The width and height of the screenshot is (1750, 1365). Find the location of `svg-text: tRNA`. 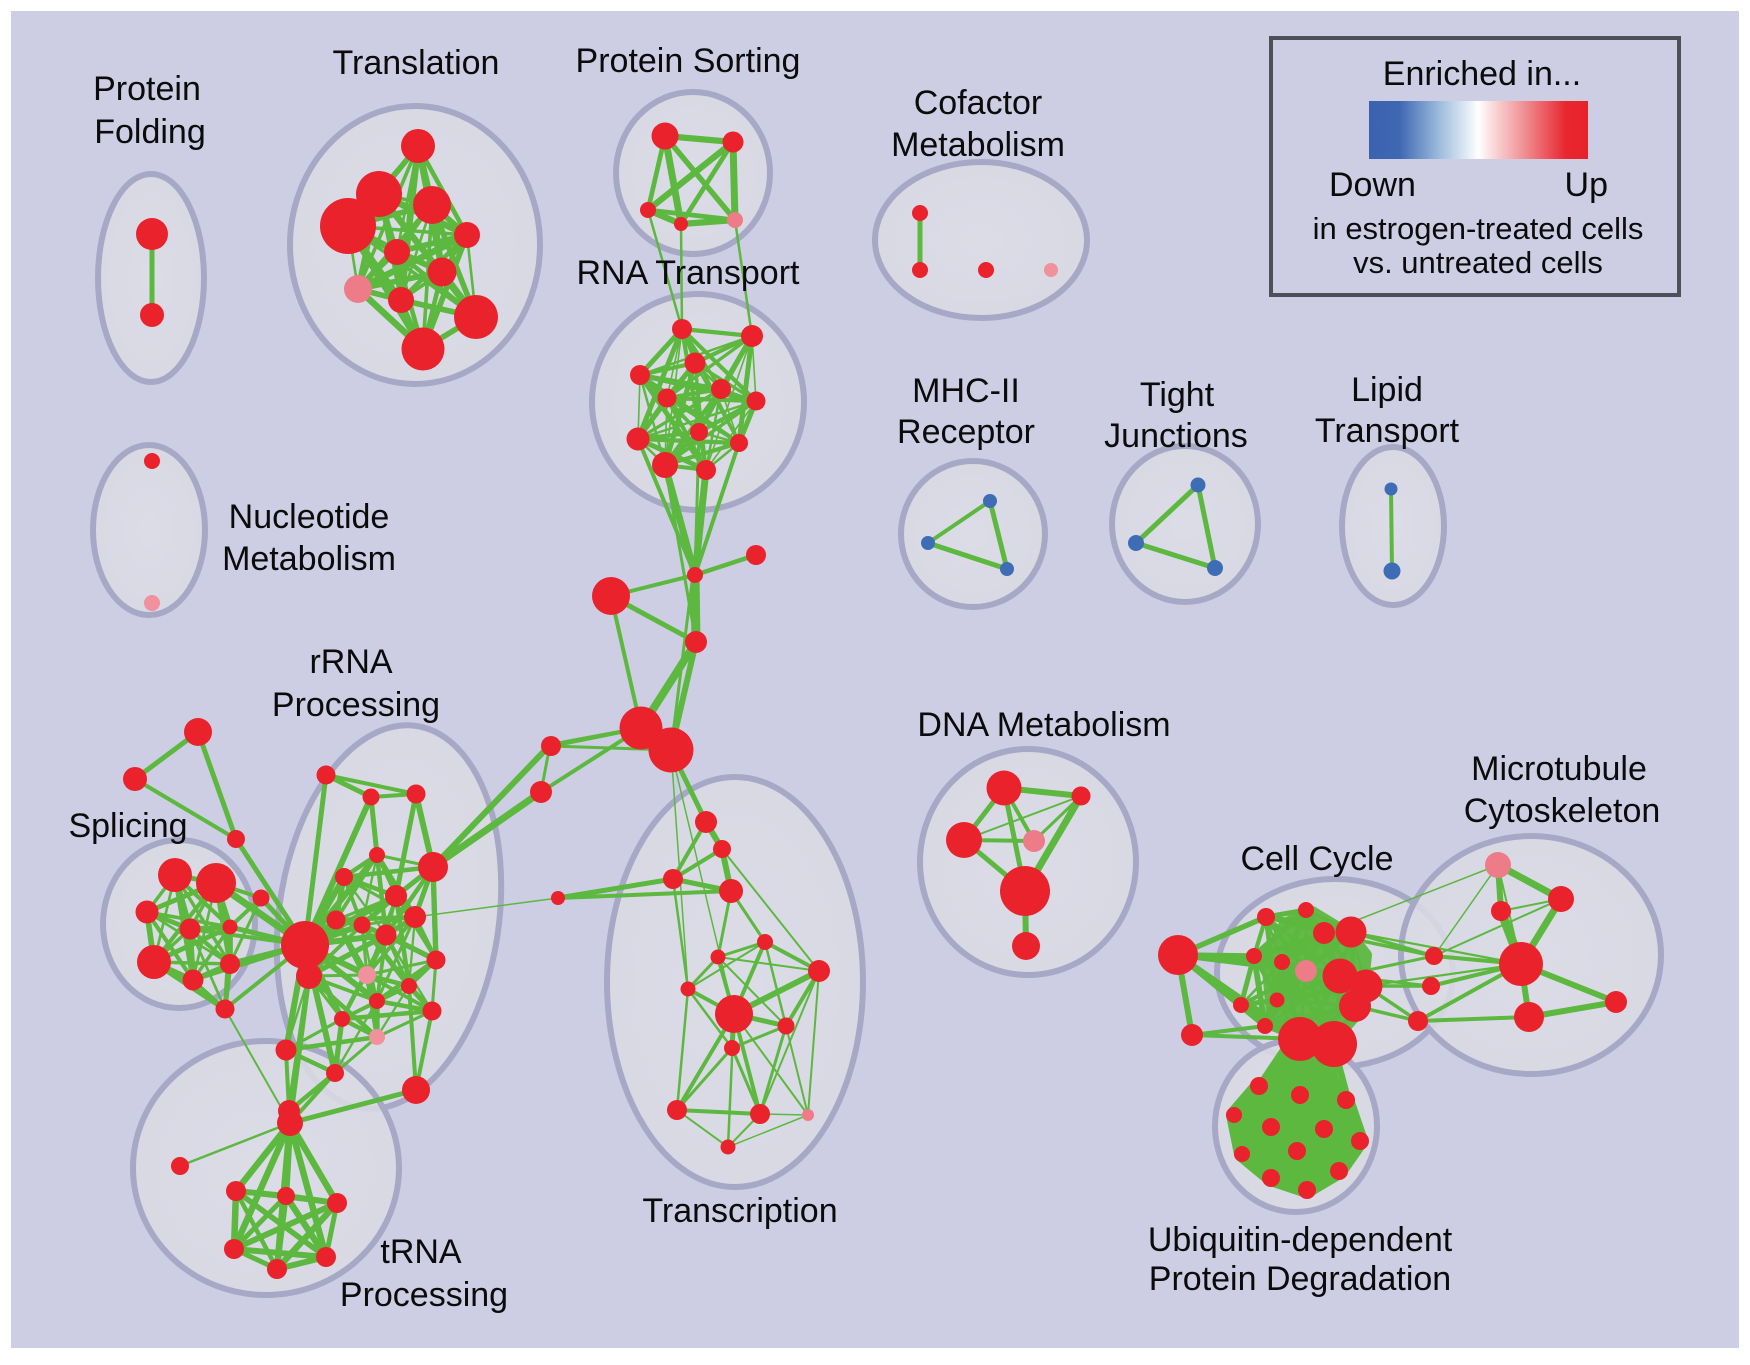

svg-text: tRNA is located at coordinates (421, 1252).